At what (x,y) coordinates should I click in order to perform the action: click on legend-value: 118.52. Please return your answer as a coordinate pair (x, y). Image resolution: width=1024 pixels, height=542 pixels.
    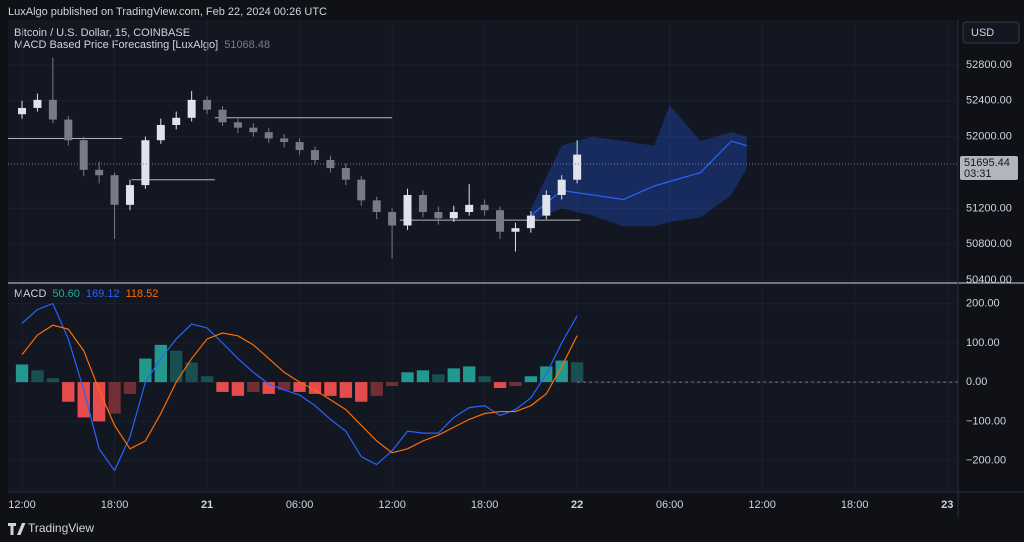
    Looking at the image, I should click on (142, 294).